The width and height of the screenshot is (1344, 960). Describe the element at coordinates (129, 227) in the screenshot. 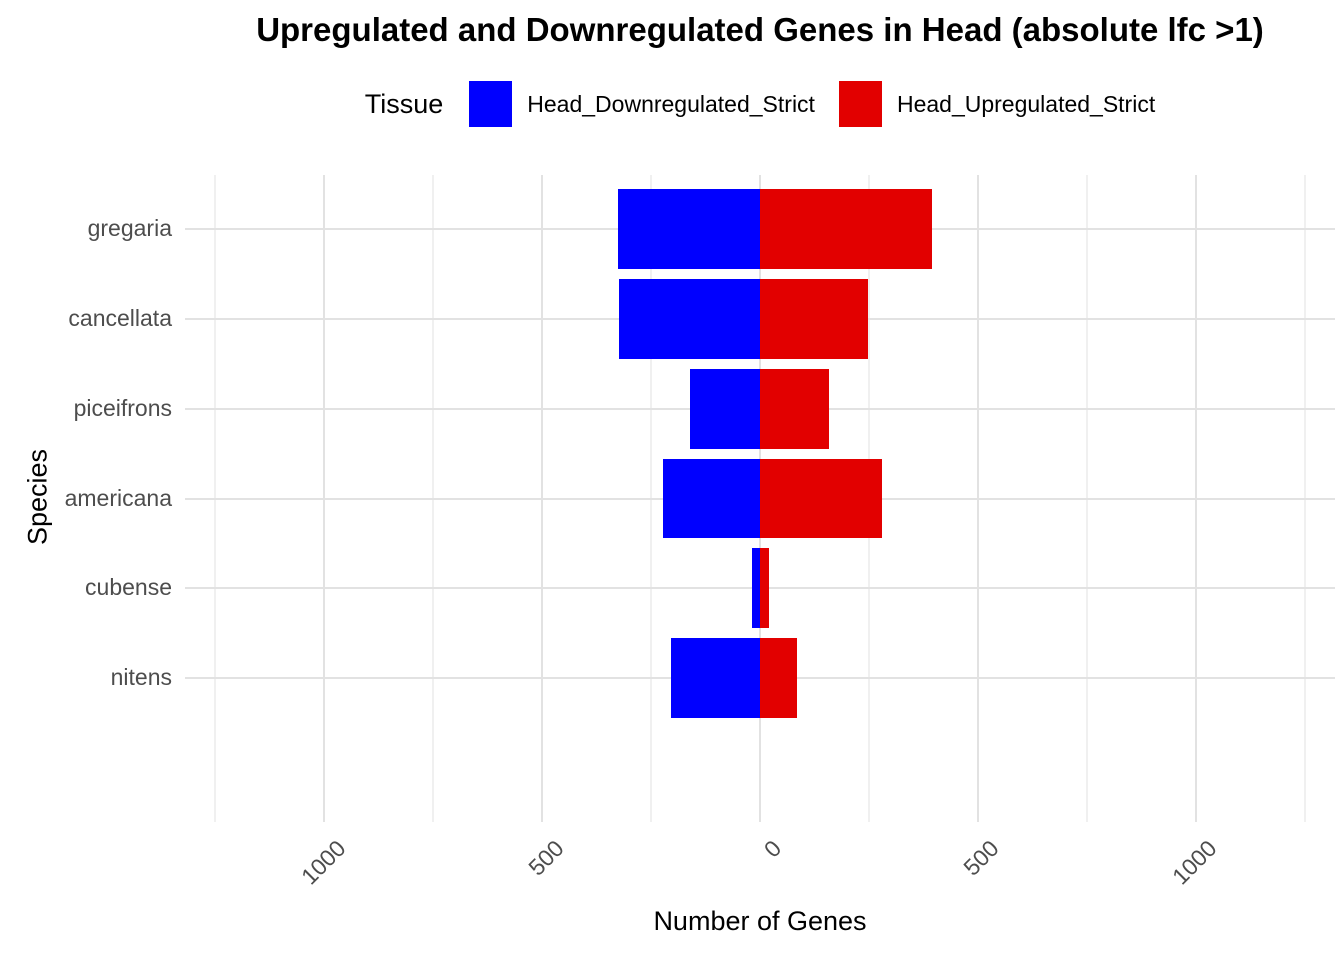

I see `y-tick-label: gregaria` at that location.